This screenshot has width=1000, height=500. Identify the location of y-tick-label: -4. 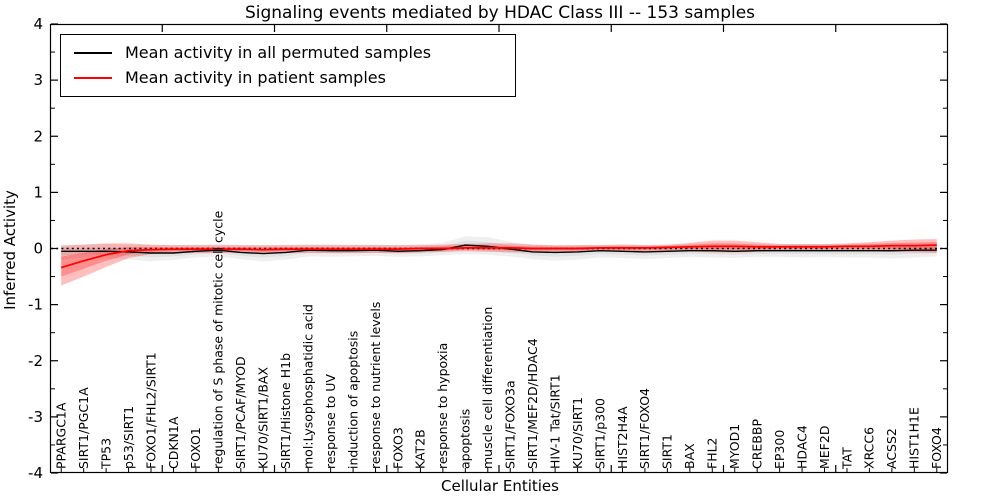
(35, 473).